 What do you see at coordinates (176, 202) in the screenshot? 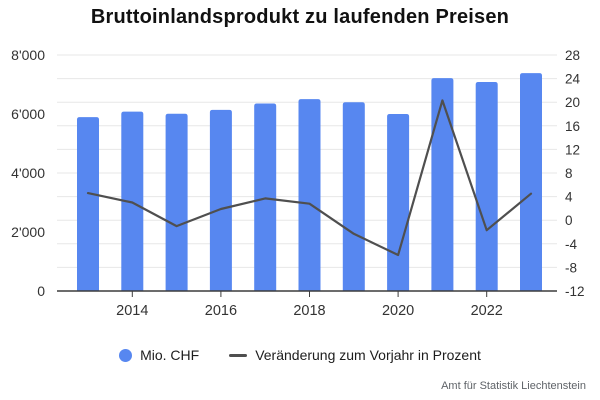
I see `bar-2015` at bounding box center [176, 202].